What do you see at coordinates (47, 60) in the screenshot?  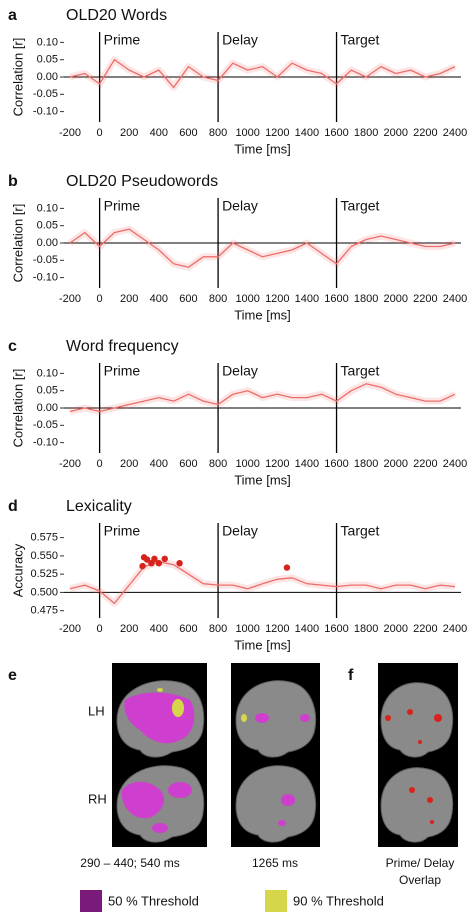 I see `y-tick-label: 0.05` at bounding box center [47, 60].